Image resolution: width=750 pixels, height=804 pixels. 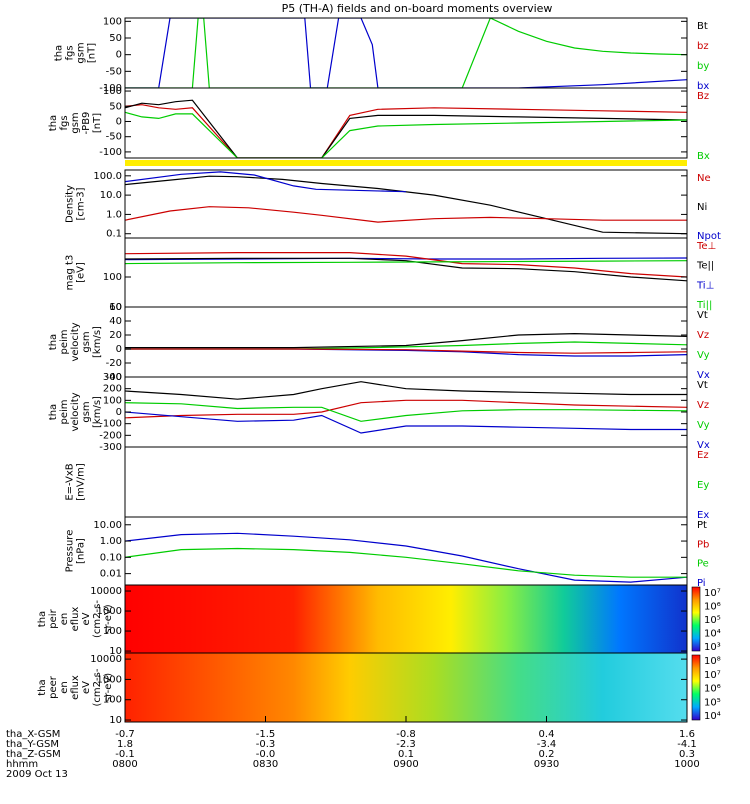 What do you see at coordinates (687, 734) in the screenshot?
I see `x-row-value: 1.6` at bounding box center [687, 734].